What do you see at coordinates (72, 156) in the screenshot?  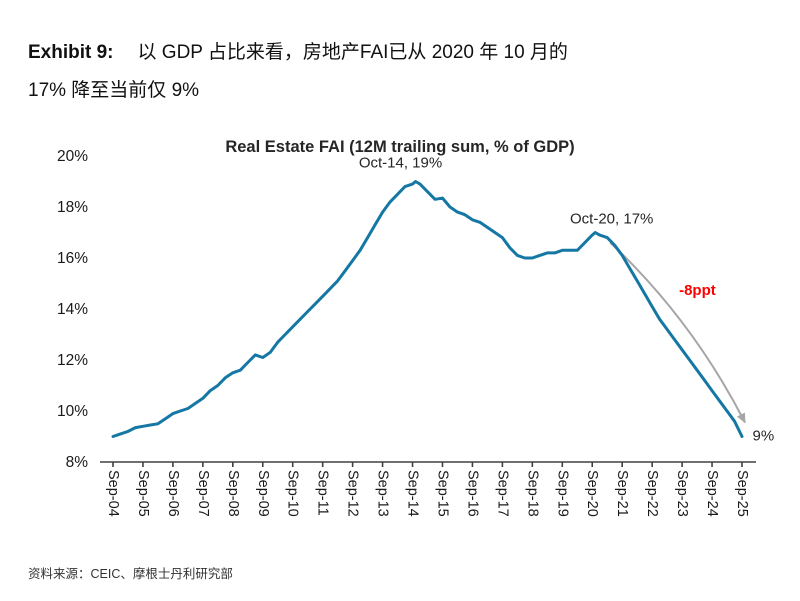 I see `y-tick-label: 20%` at bounding box center [72, 156].